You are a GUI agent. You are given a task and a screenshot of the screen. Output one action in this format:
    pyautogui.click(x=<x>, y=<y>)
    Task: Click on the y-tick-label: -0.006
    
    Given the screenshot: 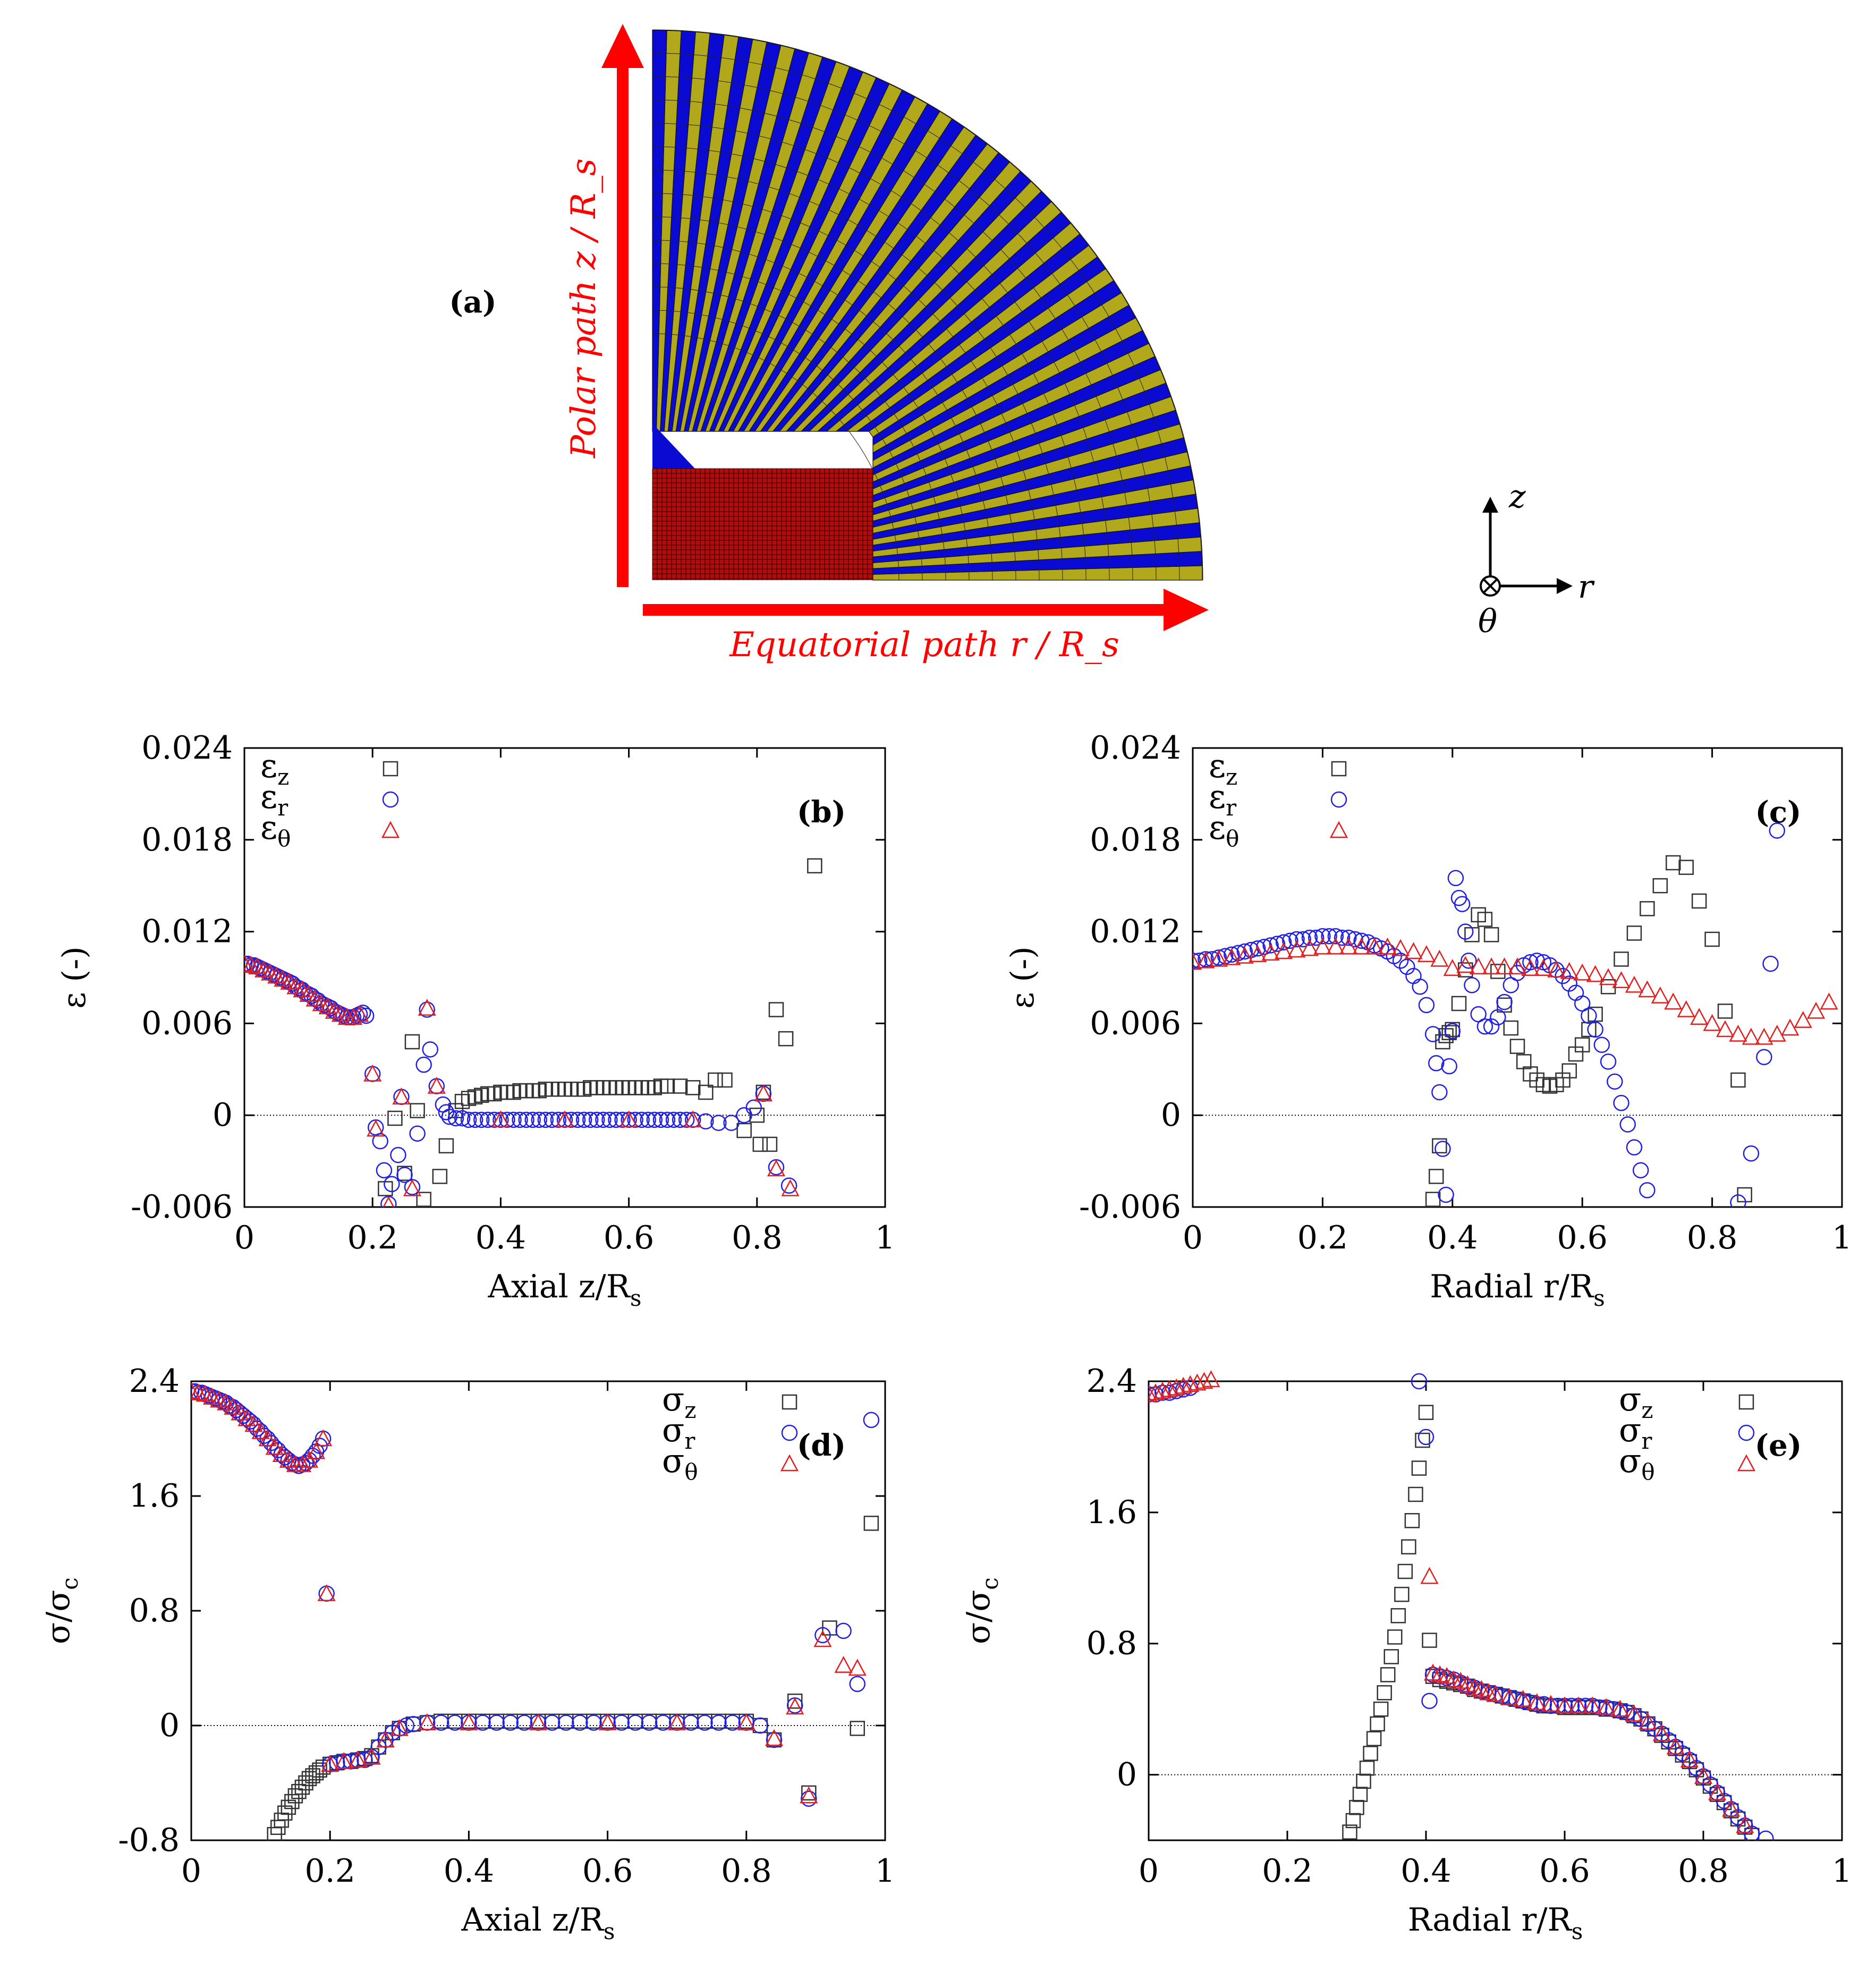 What is the action you would take?
    pyautogui.click(x=1130, y=1207)
    